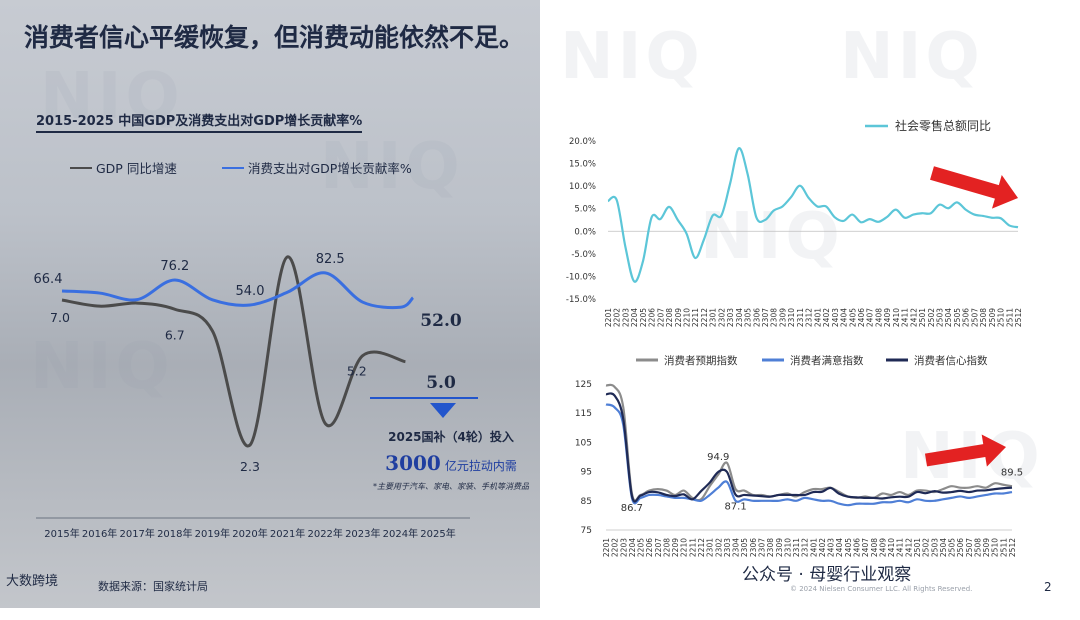 The width and height of the screenshot is (1080, 620). What do you see at coordinates (931, 317) in the screenshot?
I see `retail-x-tick-label: 2502` at bounding box center [931, 317].